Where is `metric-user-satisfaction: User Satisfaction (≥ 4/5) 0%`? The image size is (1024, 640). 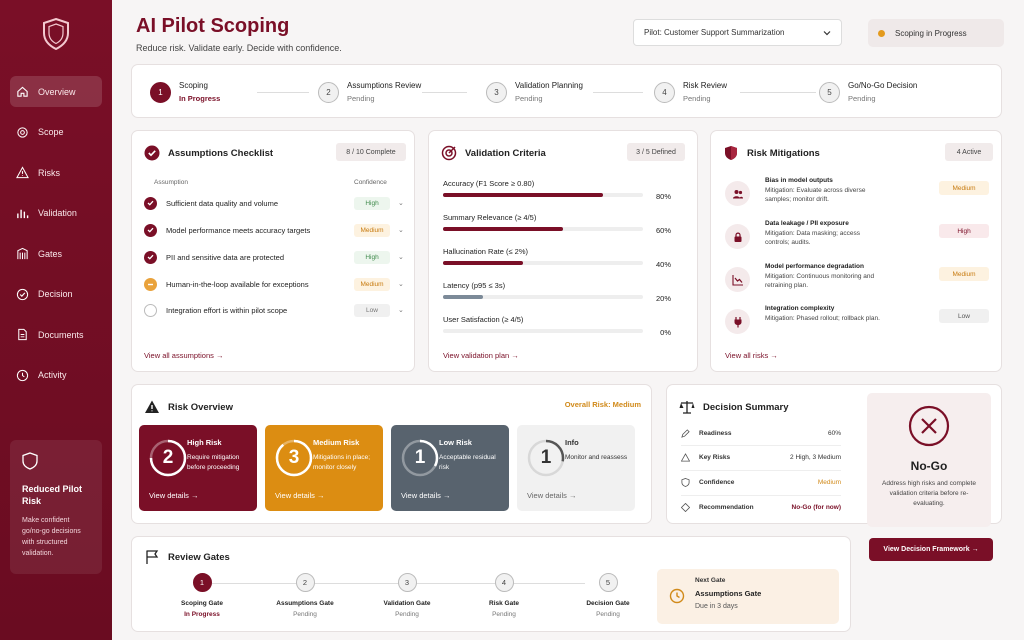
metric-user-satisfaction: User Satisfaction (≥ 4/5) 0% is located at coordinates (564, 326).